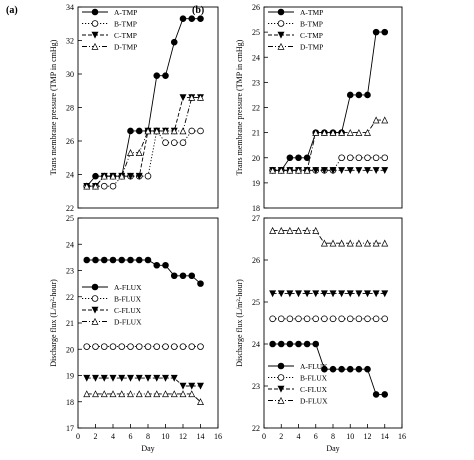 The height and width of the screenshot is (460, 474). Describe the element at coordinates (256, 57) in the screenshot. I see `y-tick-label: 24` at that location.